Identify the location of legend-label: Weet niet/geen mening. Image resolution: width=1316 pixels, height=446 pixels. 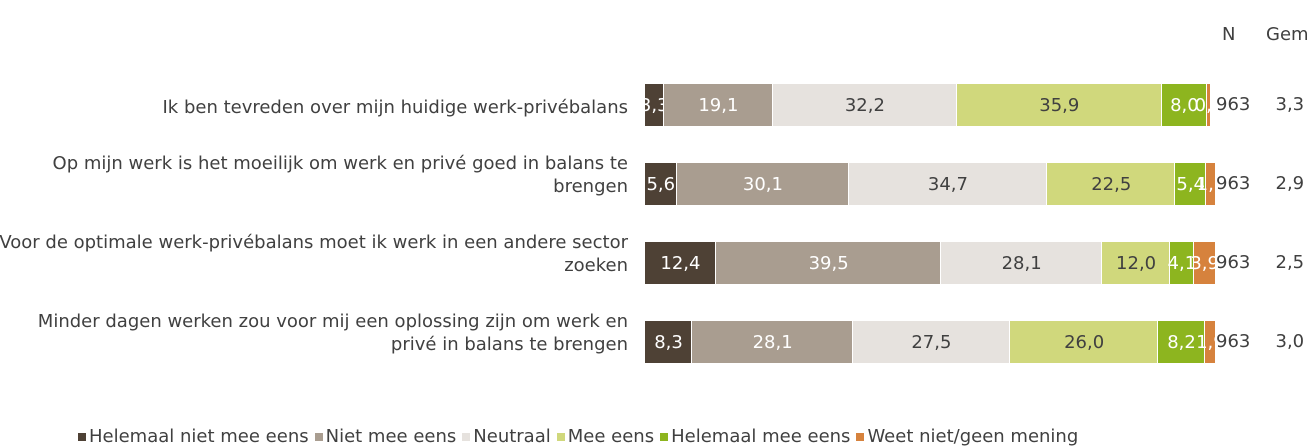
(973, 436).